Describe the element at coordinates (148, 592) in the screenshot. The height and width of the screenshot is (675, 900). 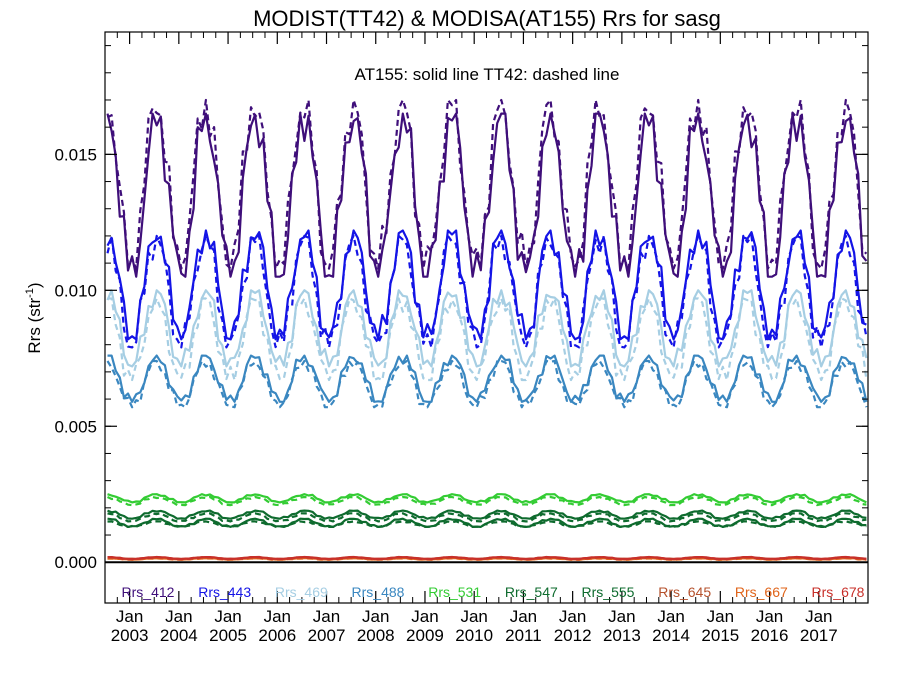
I see `legend-item-rrs-412: Rrs_412` at that location.